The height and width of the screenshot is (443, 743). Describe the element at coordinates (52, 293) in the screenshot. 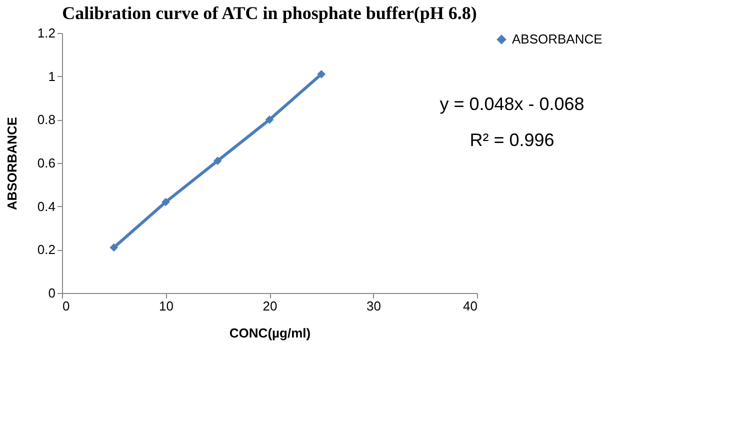

I see `y-tick-label: 0` at that location.